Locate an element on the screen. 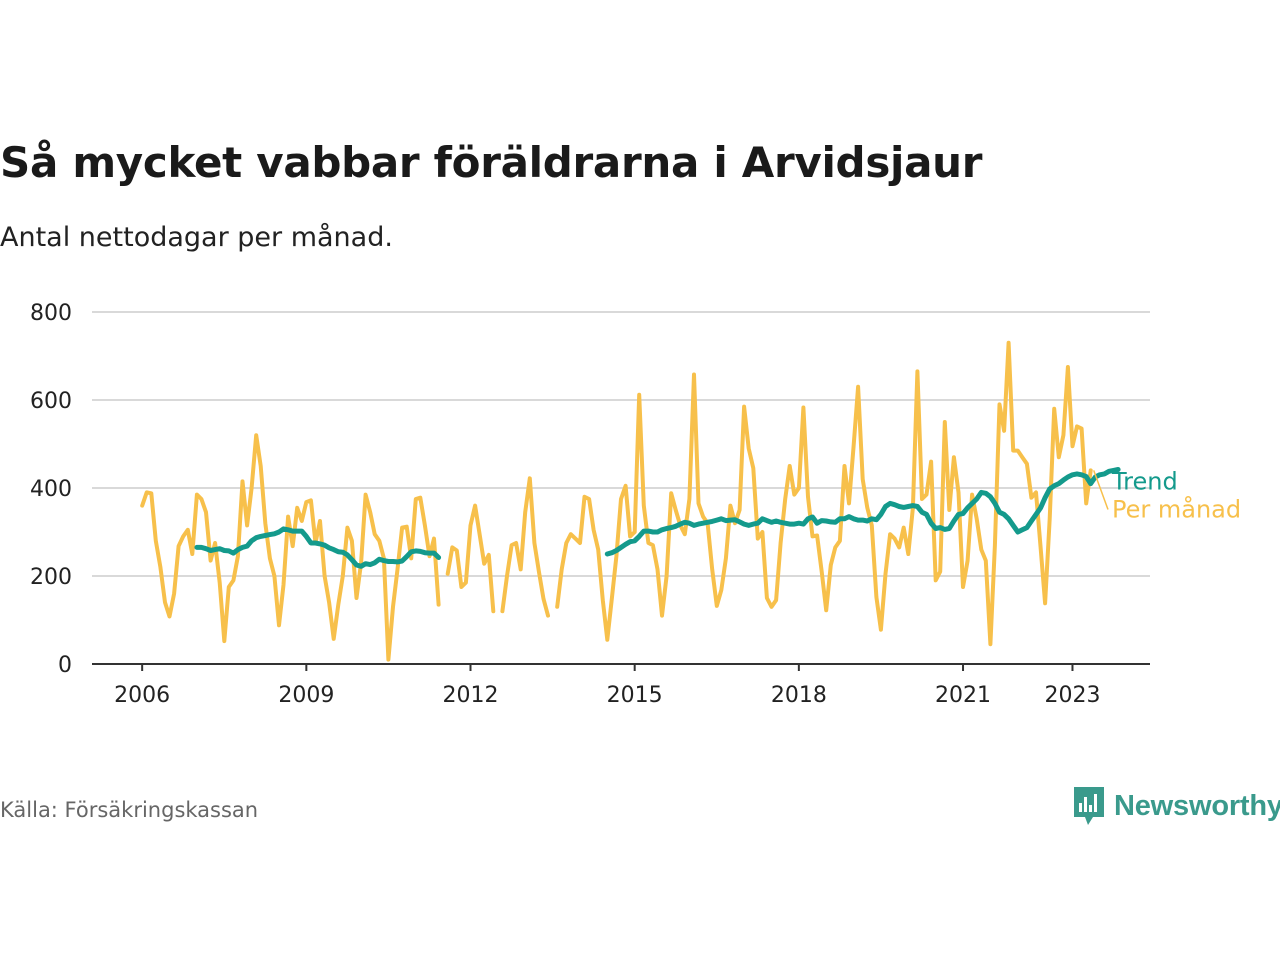 The image size is (1280, 960). x-tick-label: 2018 is located at coordinates (799, 695).